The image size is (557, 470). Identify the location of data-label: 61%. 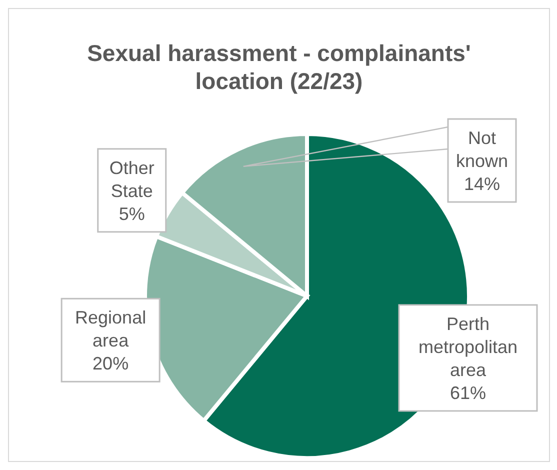
(468, 392).